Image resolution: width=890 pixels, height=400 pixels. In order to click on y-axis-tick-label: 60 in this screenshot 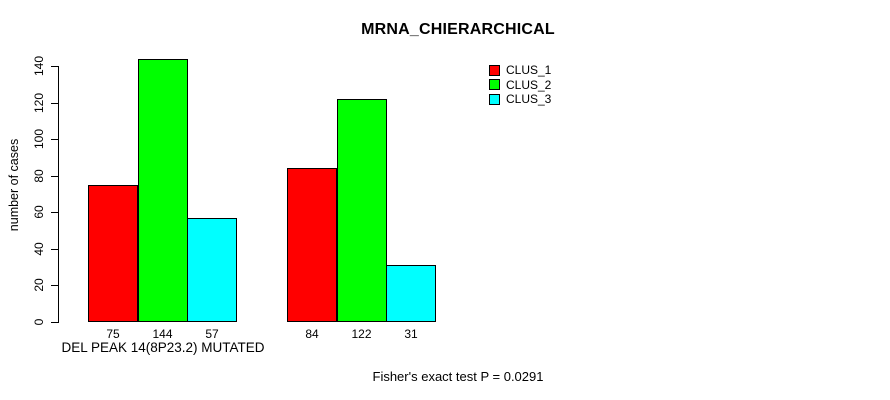, I will do `click(39, 212)`.